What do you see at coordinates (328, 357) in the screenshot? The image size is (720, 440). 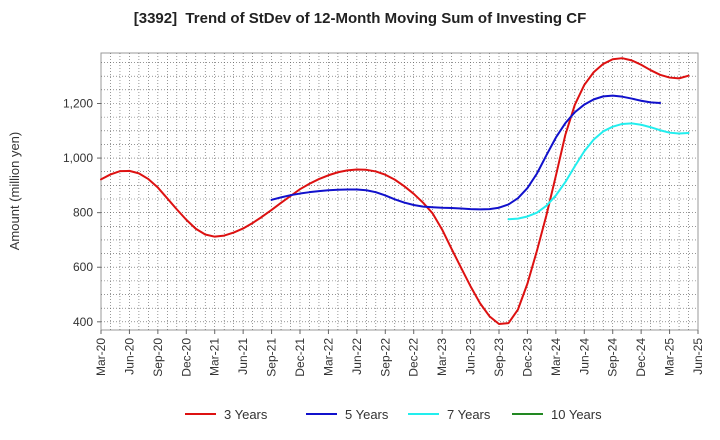 I see `x-tick-label: Mar-22` at bounding box center [328, 357].